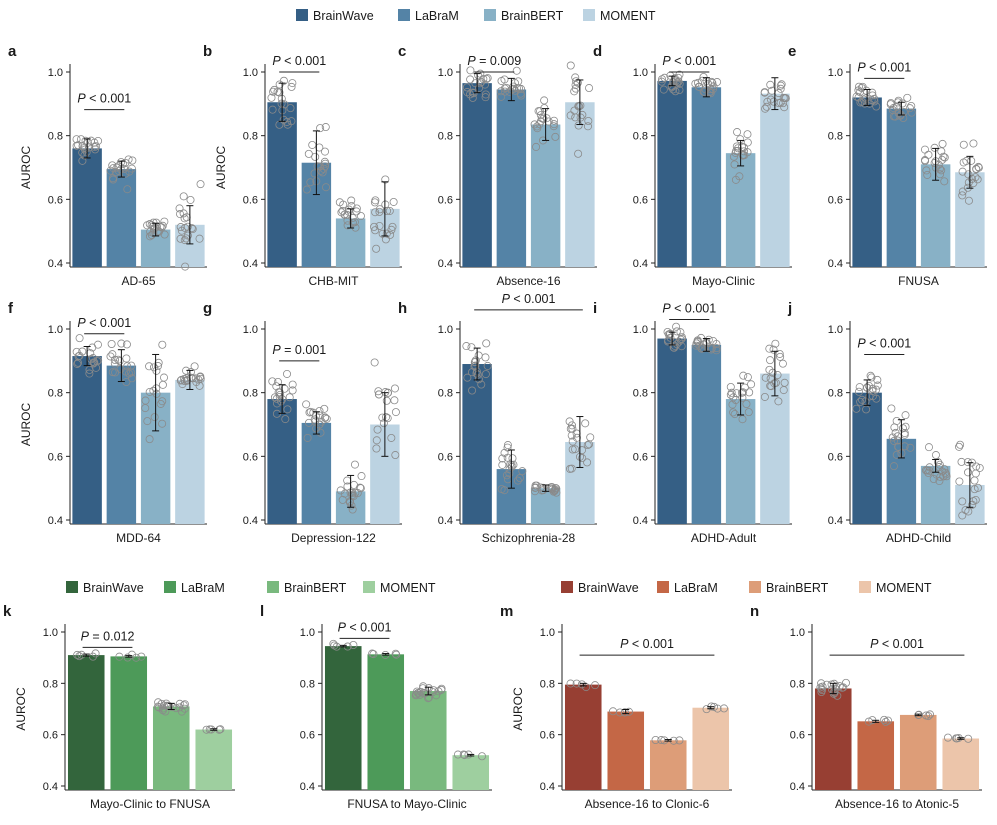 The width and height of the screenshot is (997, 825). What do you see at coordinates (304, 350) in the screenshot?
I see `p-value: = 0.001` at bounding box center [304, 350].